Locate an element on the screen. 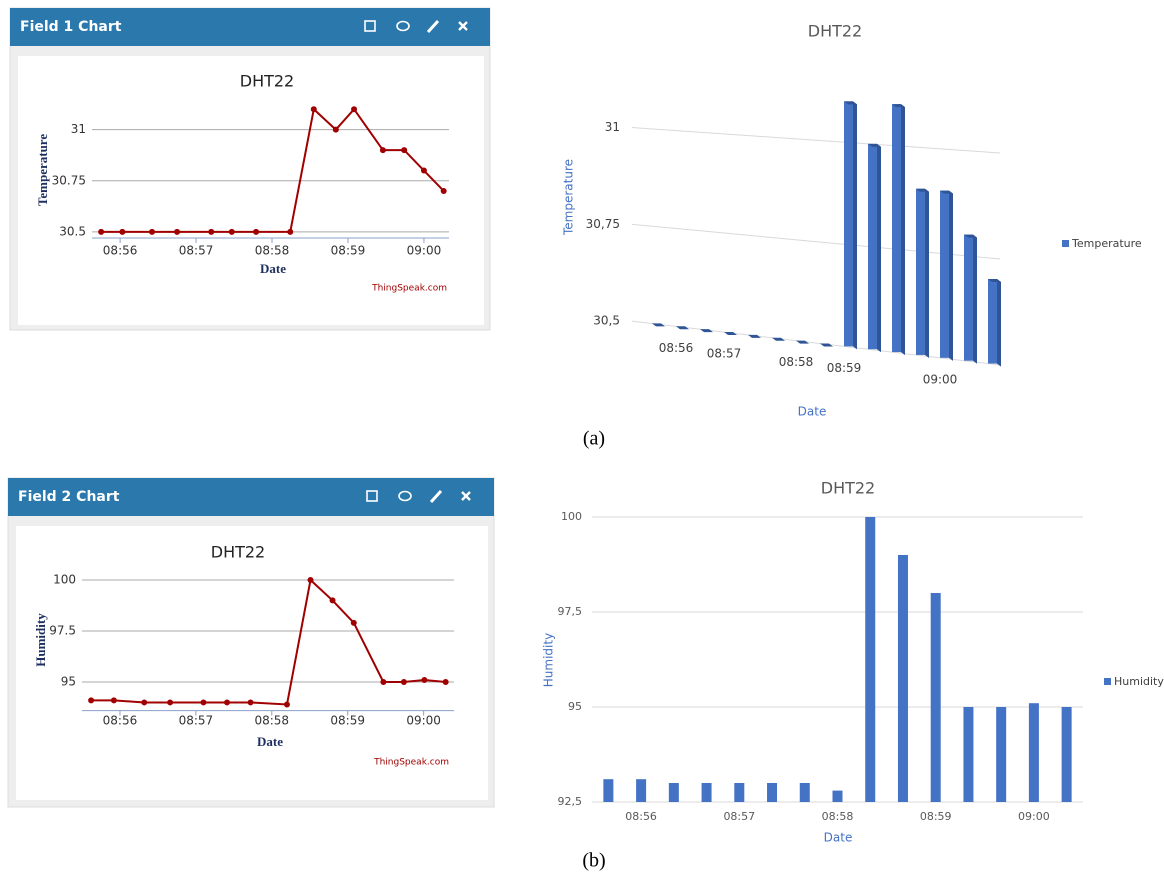 This screenshot has width=1164, height=877. y-tick-label: 31 is located at coordinates (612, 127).